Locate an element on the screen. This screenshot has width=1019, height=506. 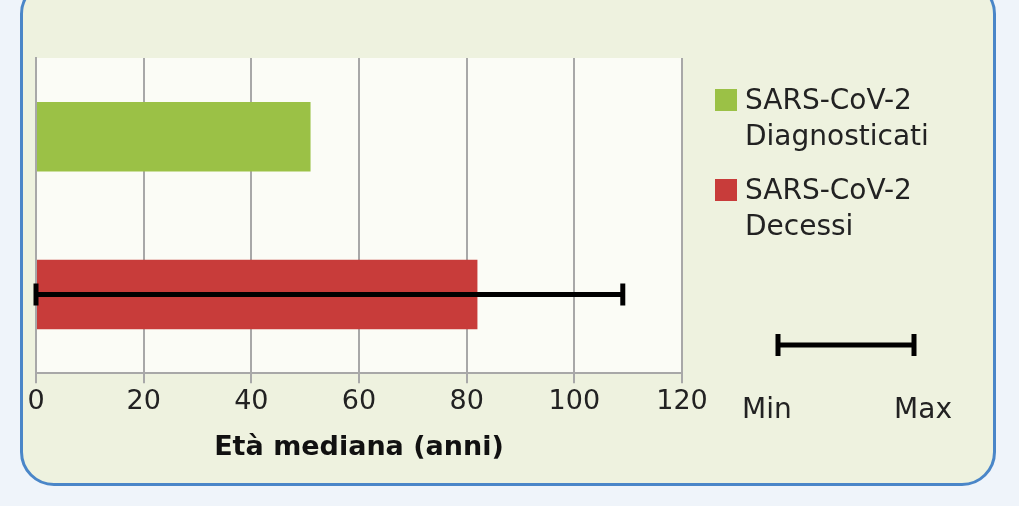
x-tick-label: 60 is located at coordinates (359, 400).